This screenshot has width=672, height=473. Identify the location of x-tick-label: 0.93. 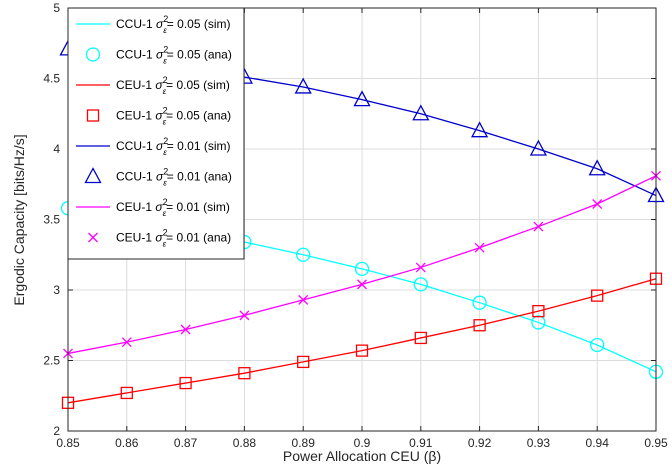
(539, 443).